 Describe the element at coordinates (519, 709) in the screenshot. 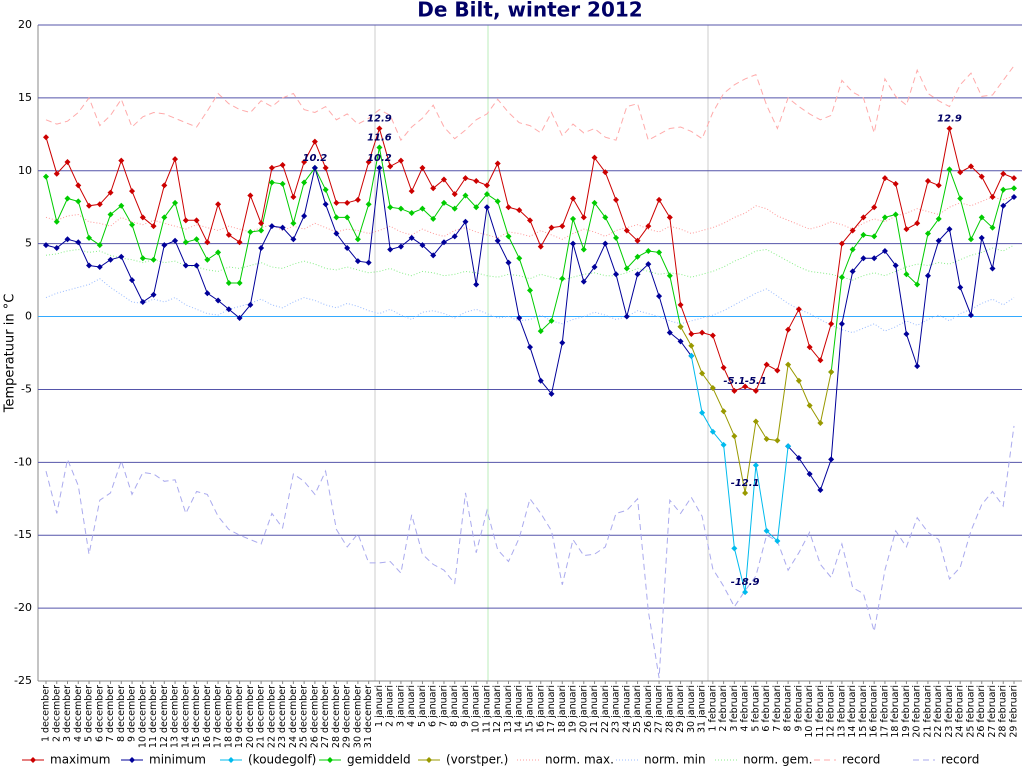

I see `x-tick-label: 14 januari` at that location.